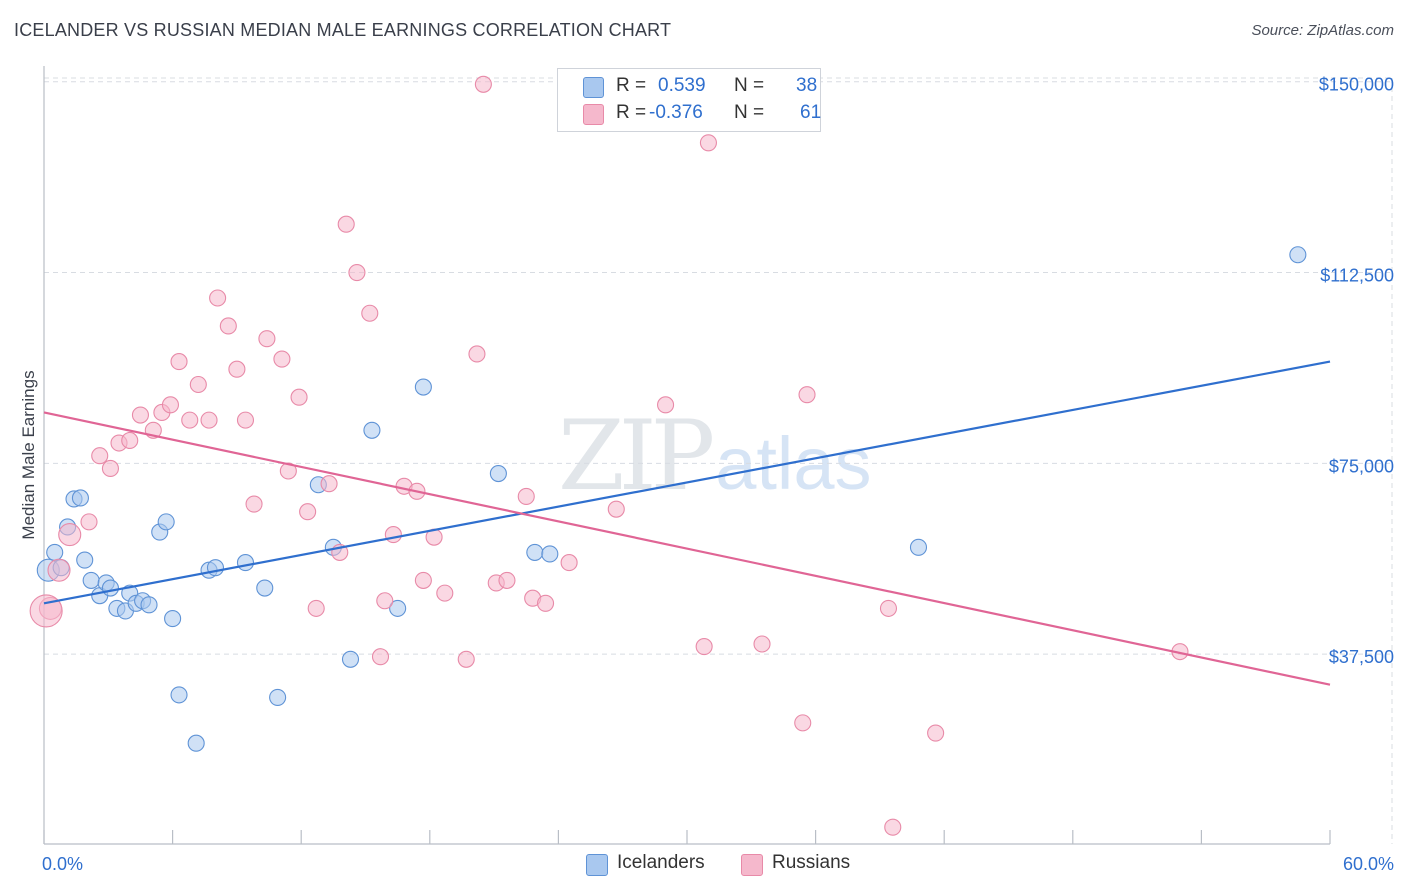  What do you see at coordinates (597, 865) in the screenshot?
I see `bottom-legend-swatch-icelanders` at bounding box center [597, 865].